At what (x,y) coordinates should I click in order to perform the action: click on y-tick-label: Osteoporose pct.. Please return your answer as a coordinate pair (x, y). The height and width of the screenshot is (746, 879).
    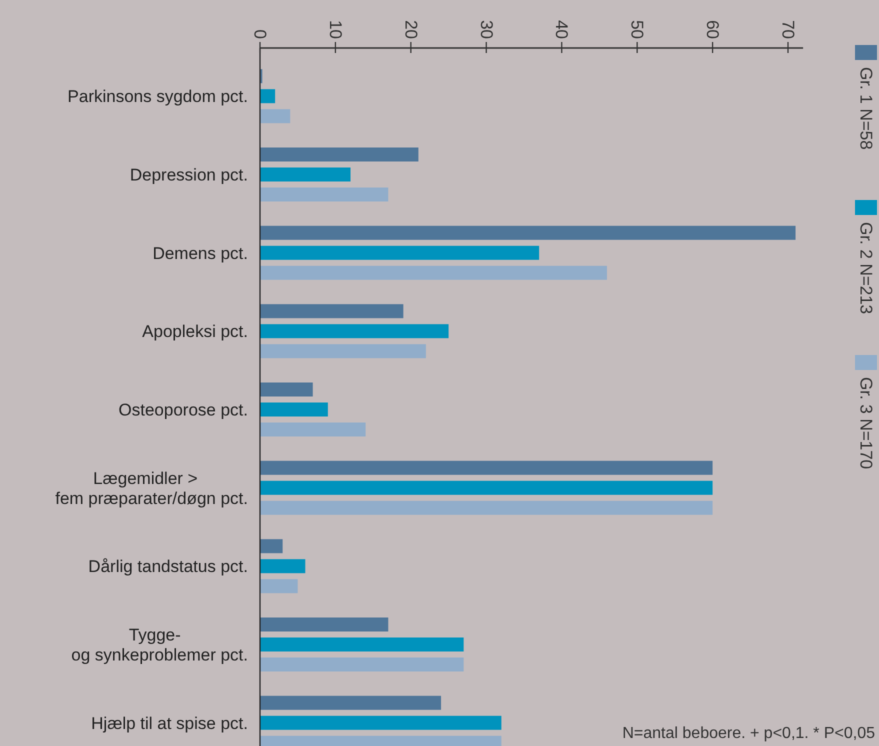
    Looking at the image, I should click on (183, 409).